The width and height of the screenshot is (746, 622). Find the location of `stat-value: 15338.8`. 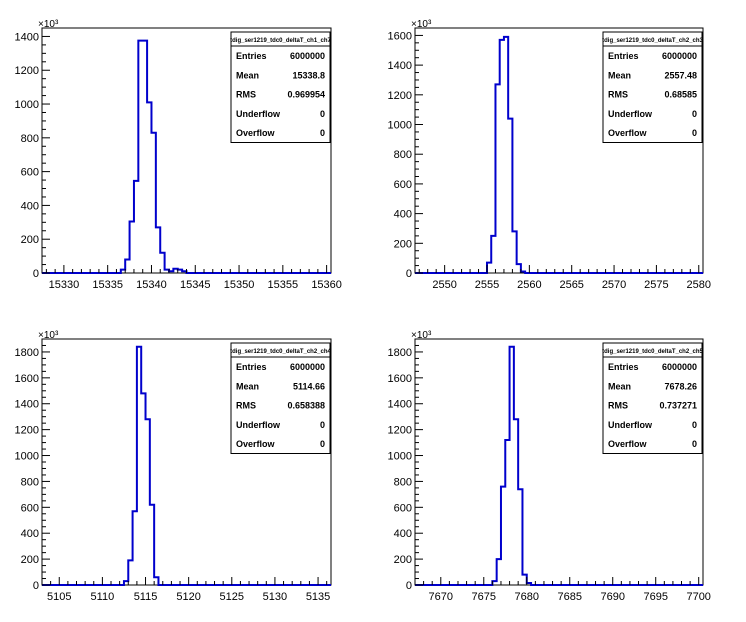

stat-value: 15338.8 is located at coordinates (308, 75).